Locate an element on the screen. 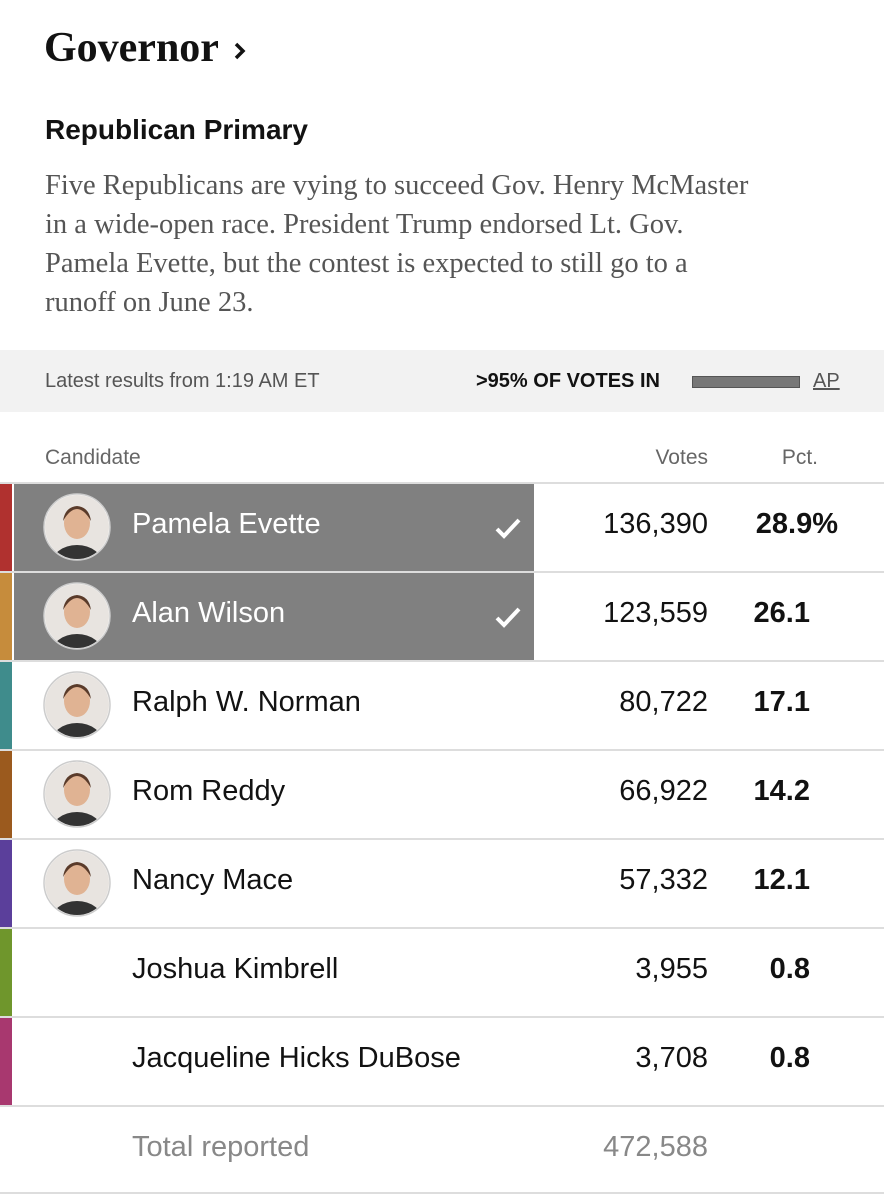 This screenshot has height=1200, width=884. candidate-name: Ralph W. Norman is located at coordinates (246, 702).